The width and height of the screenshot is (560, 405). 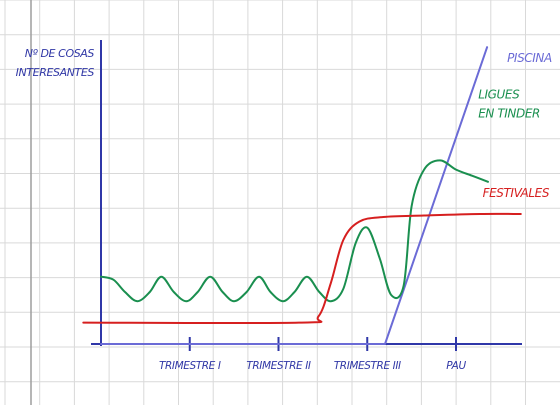 What do you see at coordinates (516, 193) in the screenshot?
I see `series-label-festivales-line-1: FESTIVALES` at bounding box center [516, 193].